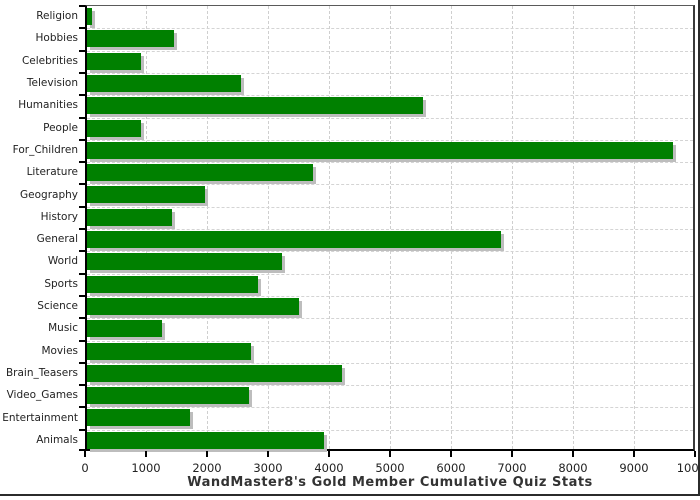 The image size is (700, 500). Describe the element at coordinates (42, 395) in the screenshot. I see `y-label-video-games: Video_Games` at that location.